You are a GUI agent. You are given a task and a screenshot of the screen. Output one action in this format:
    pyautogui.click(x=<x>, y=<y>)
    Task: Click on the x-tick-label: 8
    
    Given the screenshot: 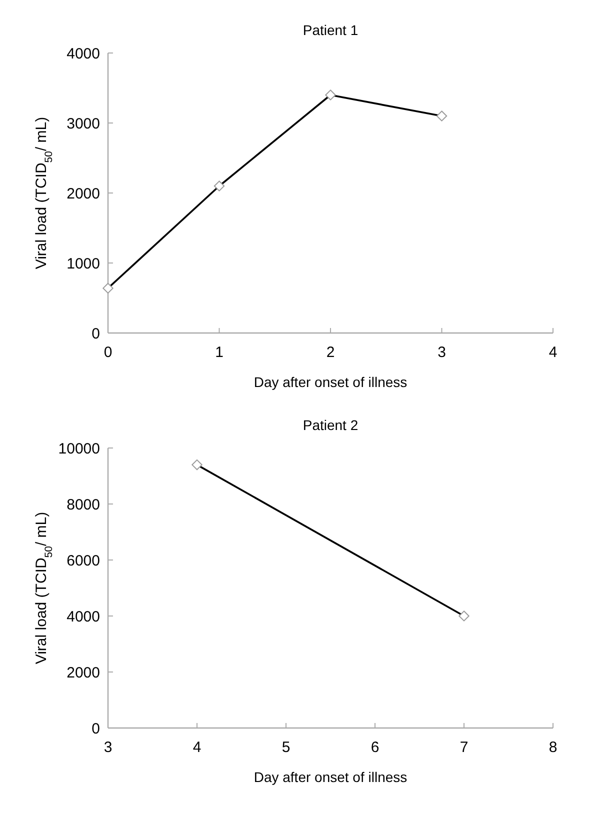 What is the action you would take?
    pyautogui.click(x=553, y=747)
    